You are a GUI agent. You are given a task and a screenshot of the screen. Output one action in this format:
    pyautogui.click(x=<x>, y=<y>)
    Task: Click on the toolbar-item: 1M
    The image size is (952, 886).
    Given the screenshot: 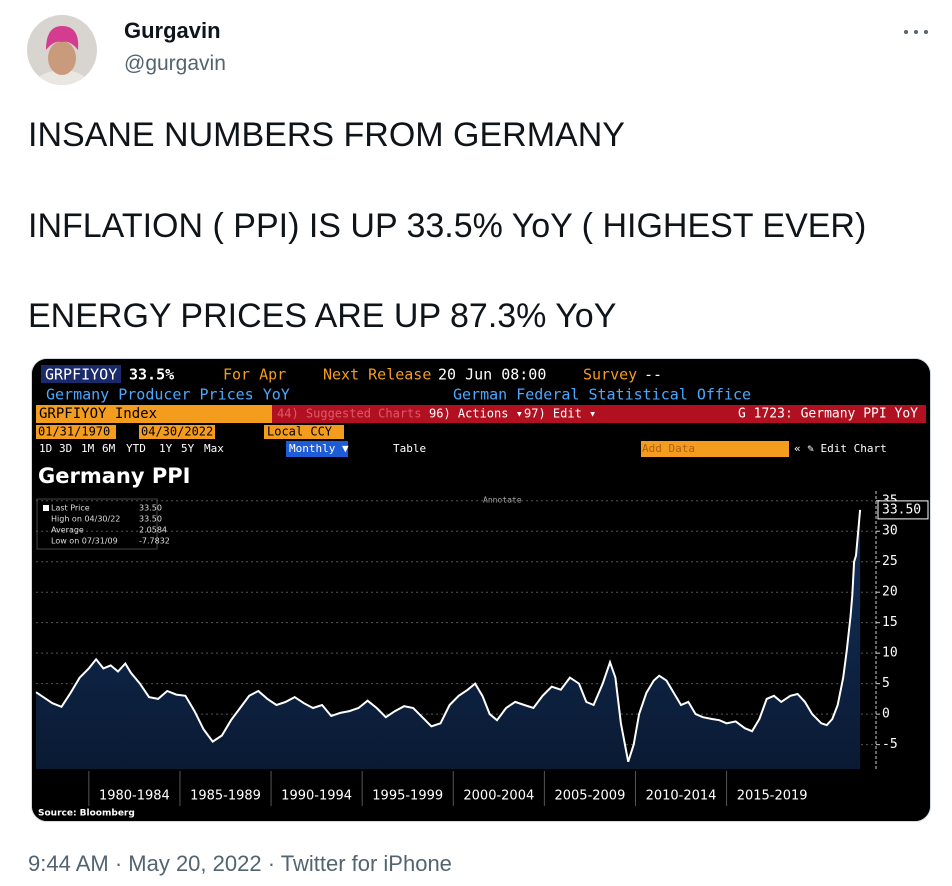 What is the action you would take?
    pyautogui.click(x=88, y=448)
    